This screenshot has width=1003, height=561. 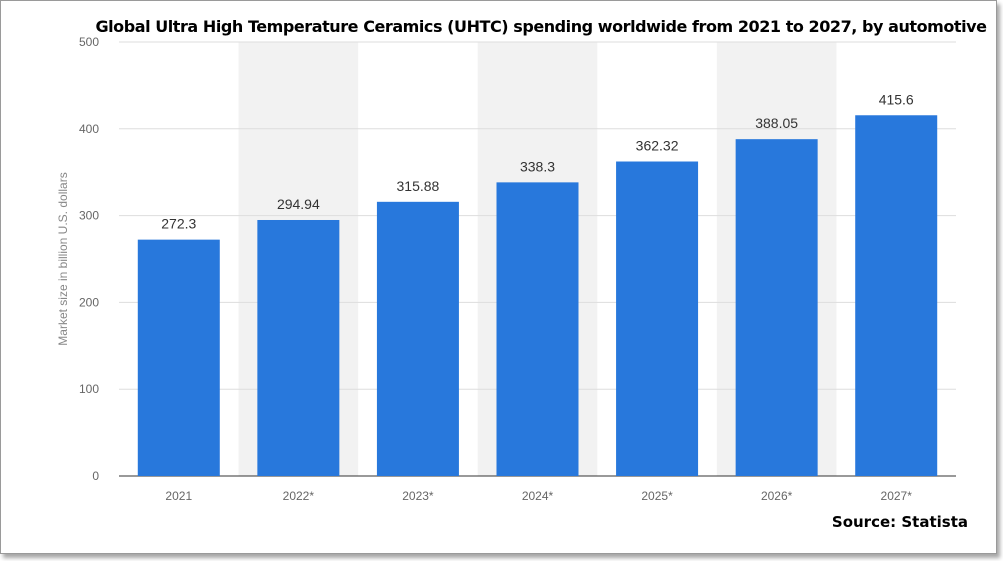 What do you see at coordinates (418, 496) in the screenshot?
I see `x-tick-label: 2023*` at bounding box center [418, 496].